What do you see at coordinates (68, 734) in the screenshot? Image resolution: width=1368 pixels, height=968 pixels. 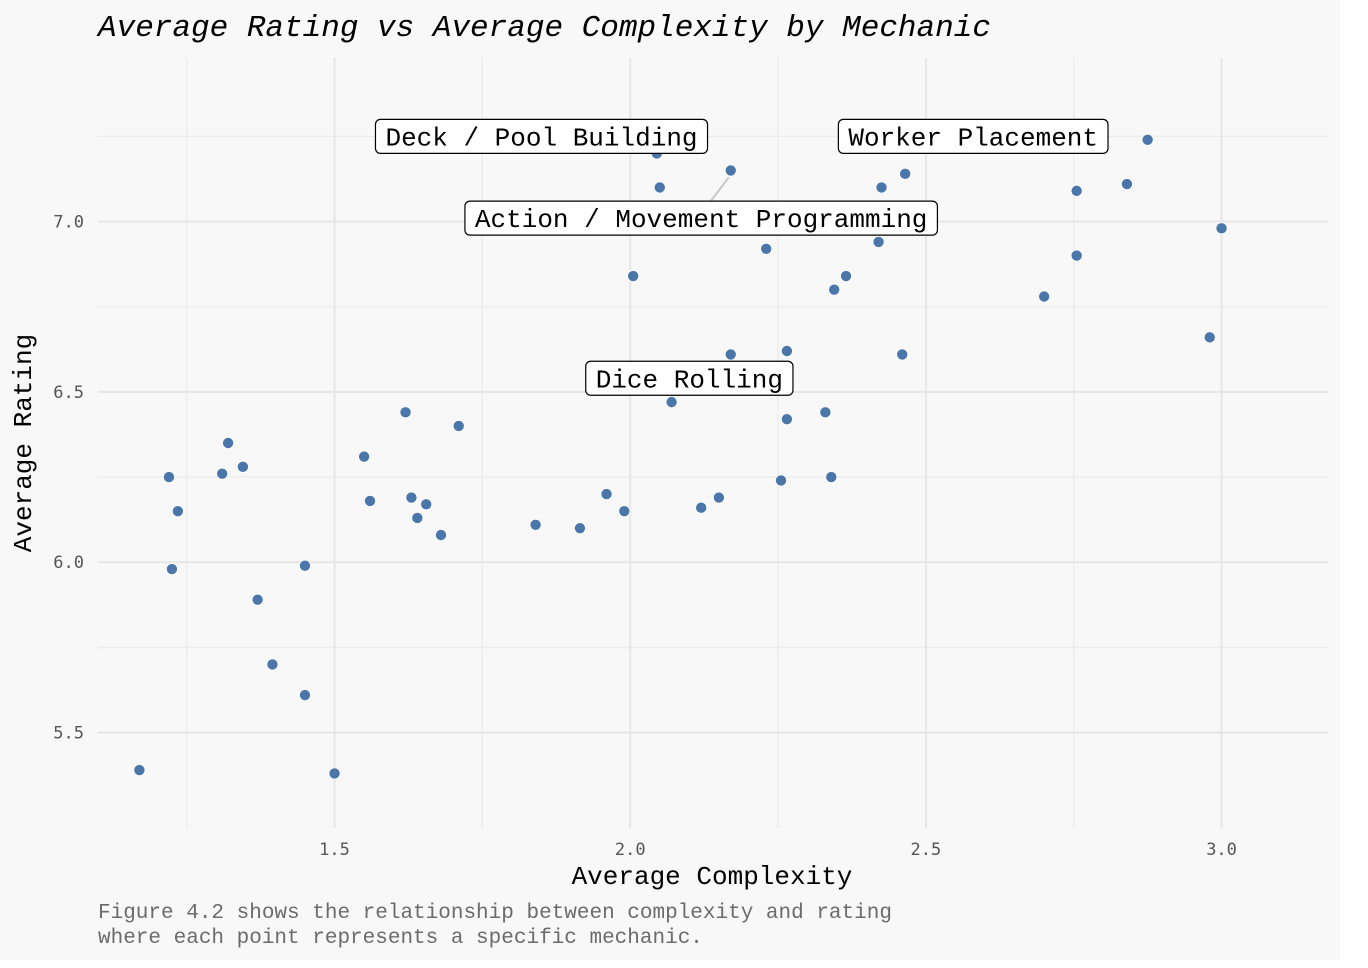 I see `y-tick-label: 5.5` at bounding box center [68, 734].